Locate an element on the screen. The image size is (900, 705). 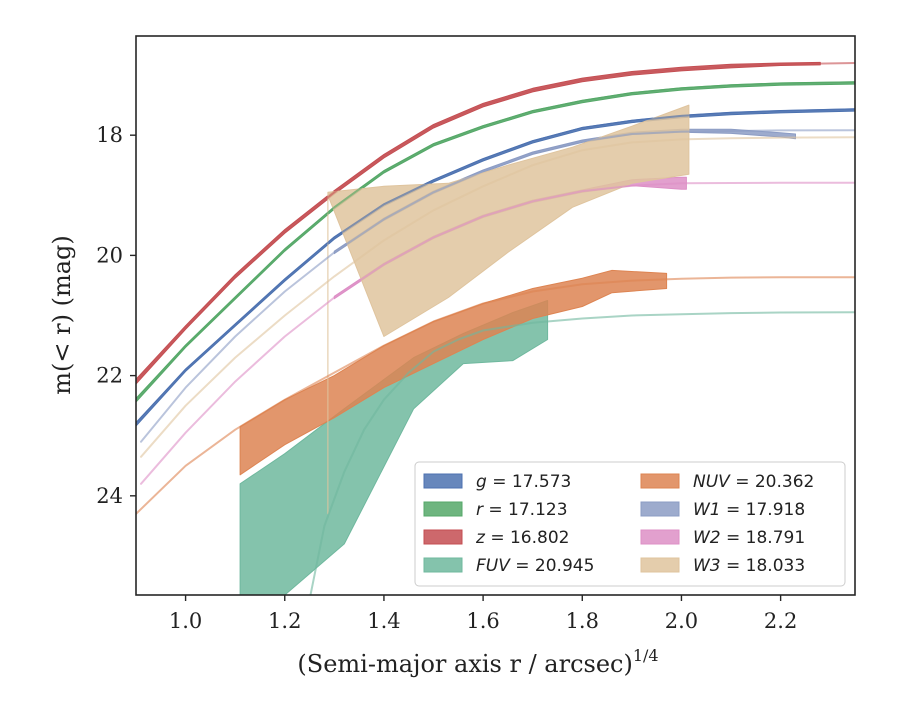
y-tick-label: 22 is located at coordinates (109, 376).